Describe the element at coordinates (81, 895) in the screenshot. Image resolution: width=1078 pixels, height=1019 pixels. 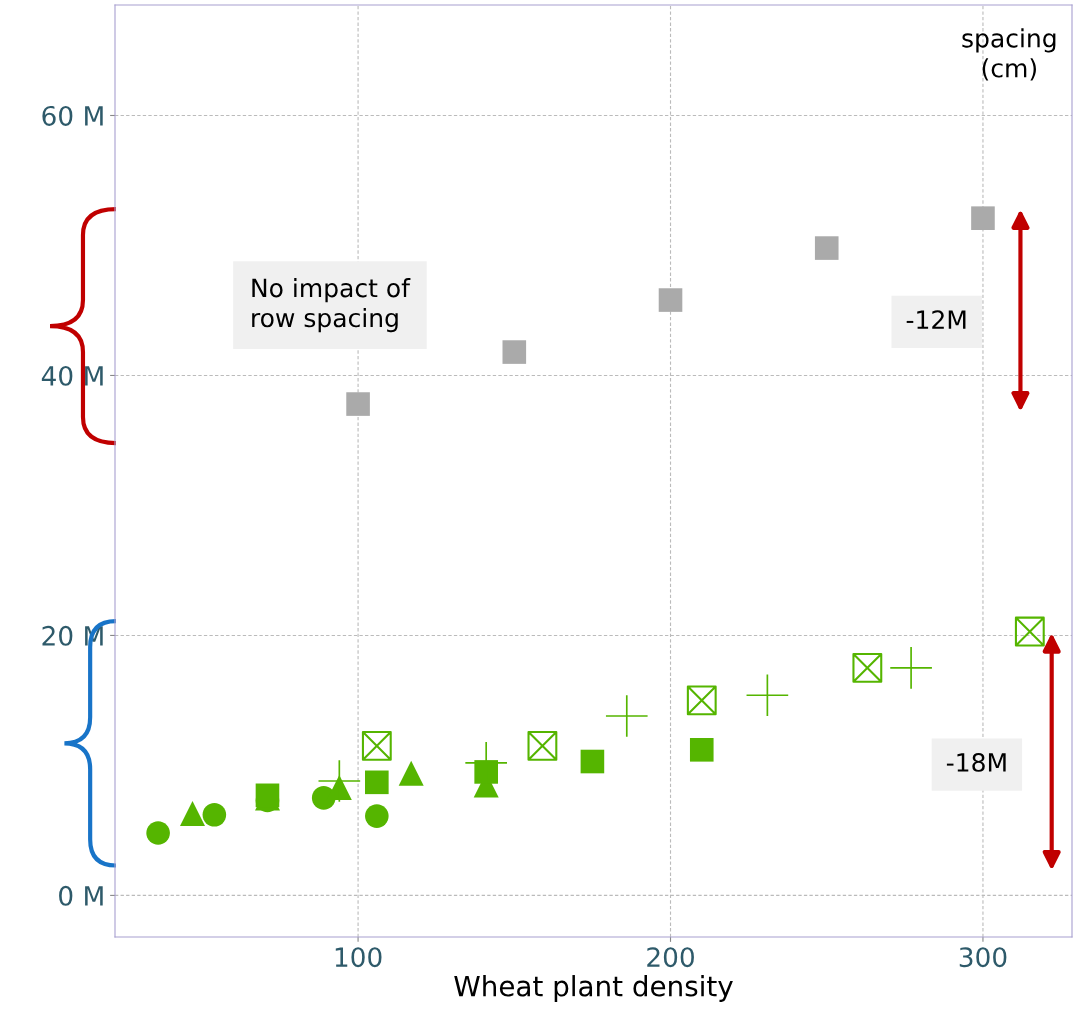
I see `y-tick-label: 0 M` at that location.